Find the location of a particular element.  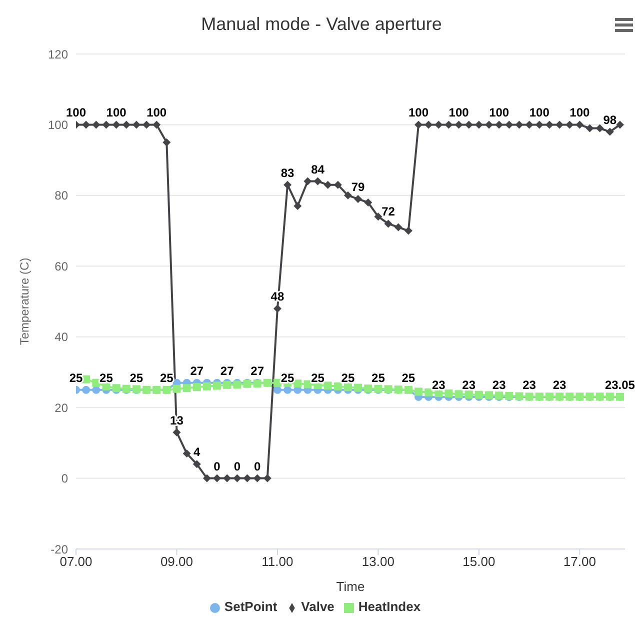

data-label: 72 is located at coordinates (389, 211).